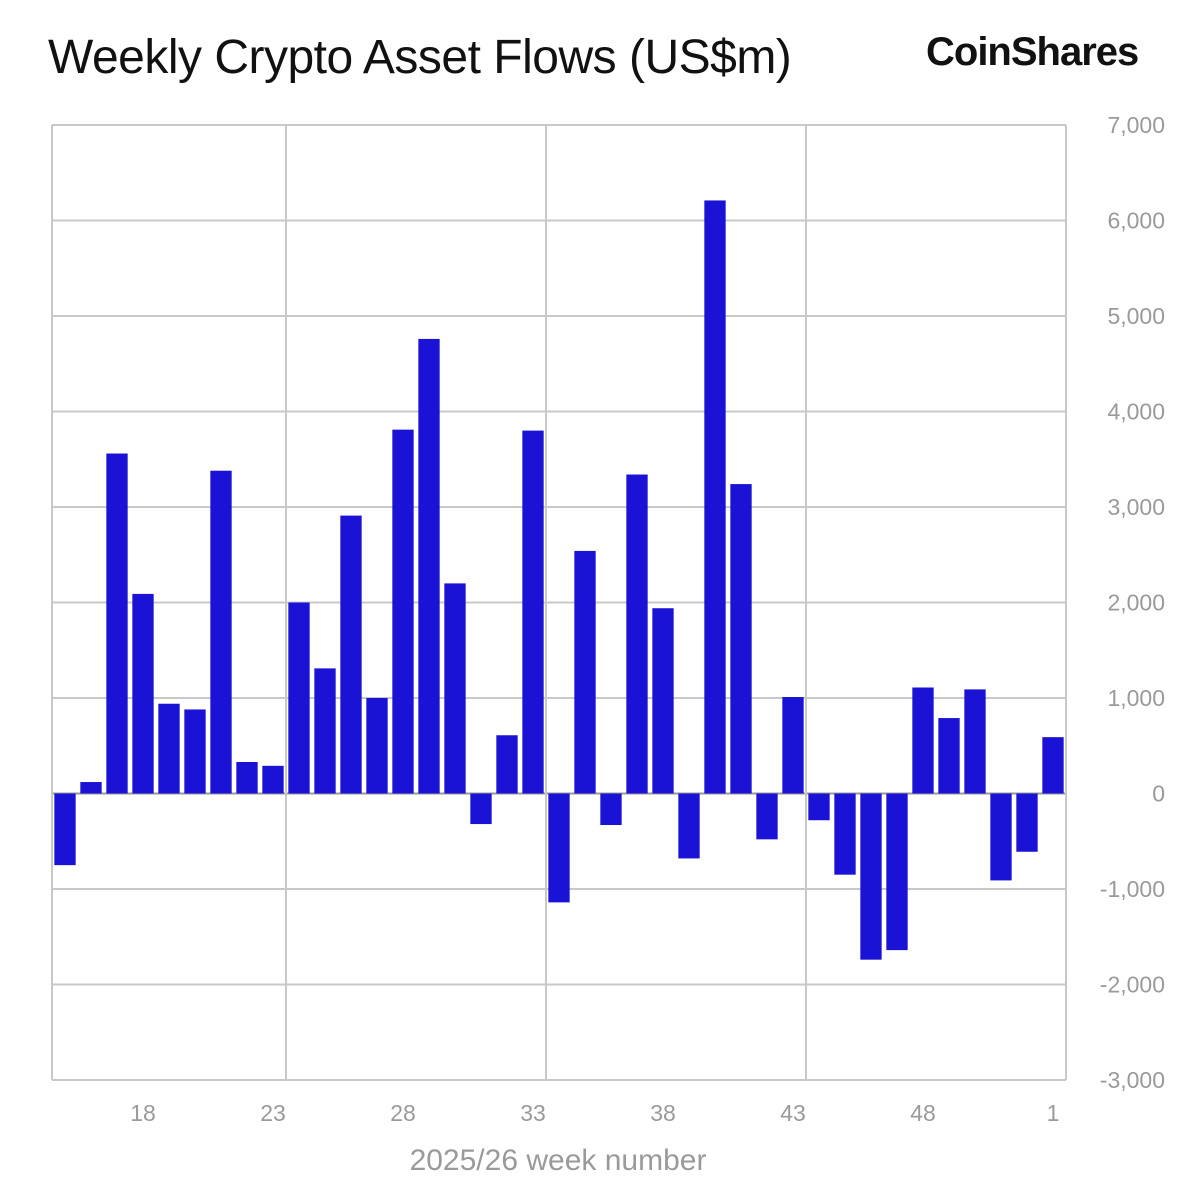  I want to click on x-tick-label: 48, so click(923, 1113).